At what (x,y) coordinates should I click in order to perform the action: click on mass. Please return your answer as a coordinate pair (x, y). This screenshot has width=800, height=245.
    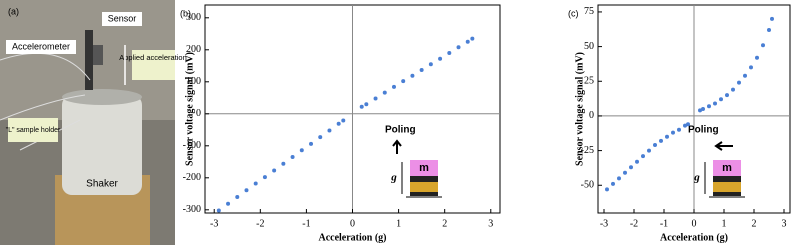
    Looking at the image, I should click on (727, 168).